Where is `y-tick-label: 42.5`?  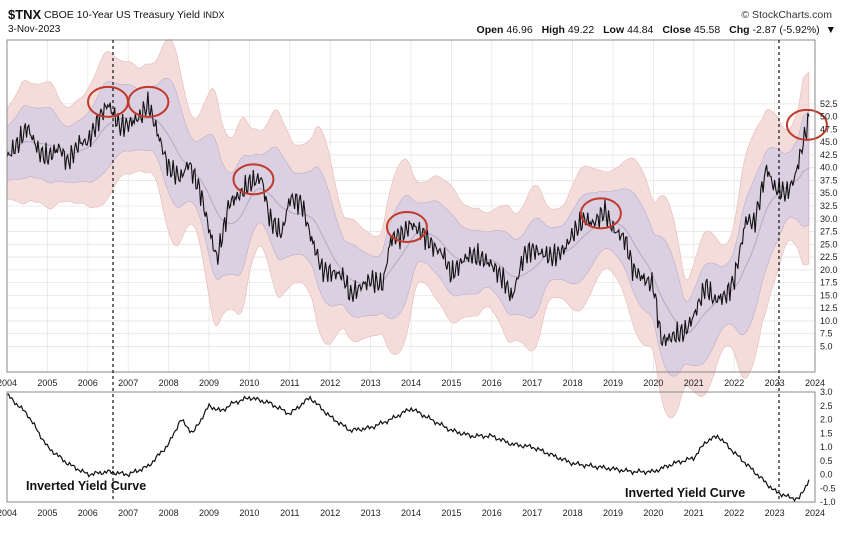
y-tick-label: 42.5 is located at coordinates (829, 155).